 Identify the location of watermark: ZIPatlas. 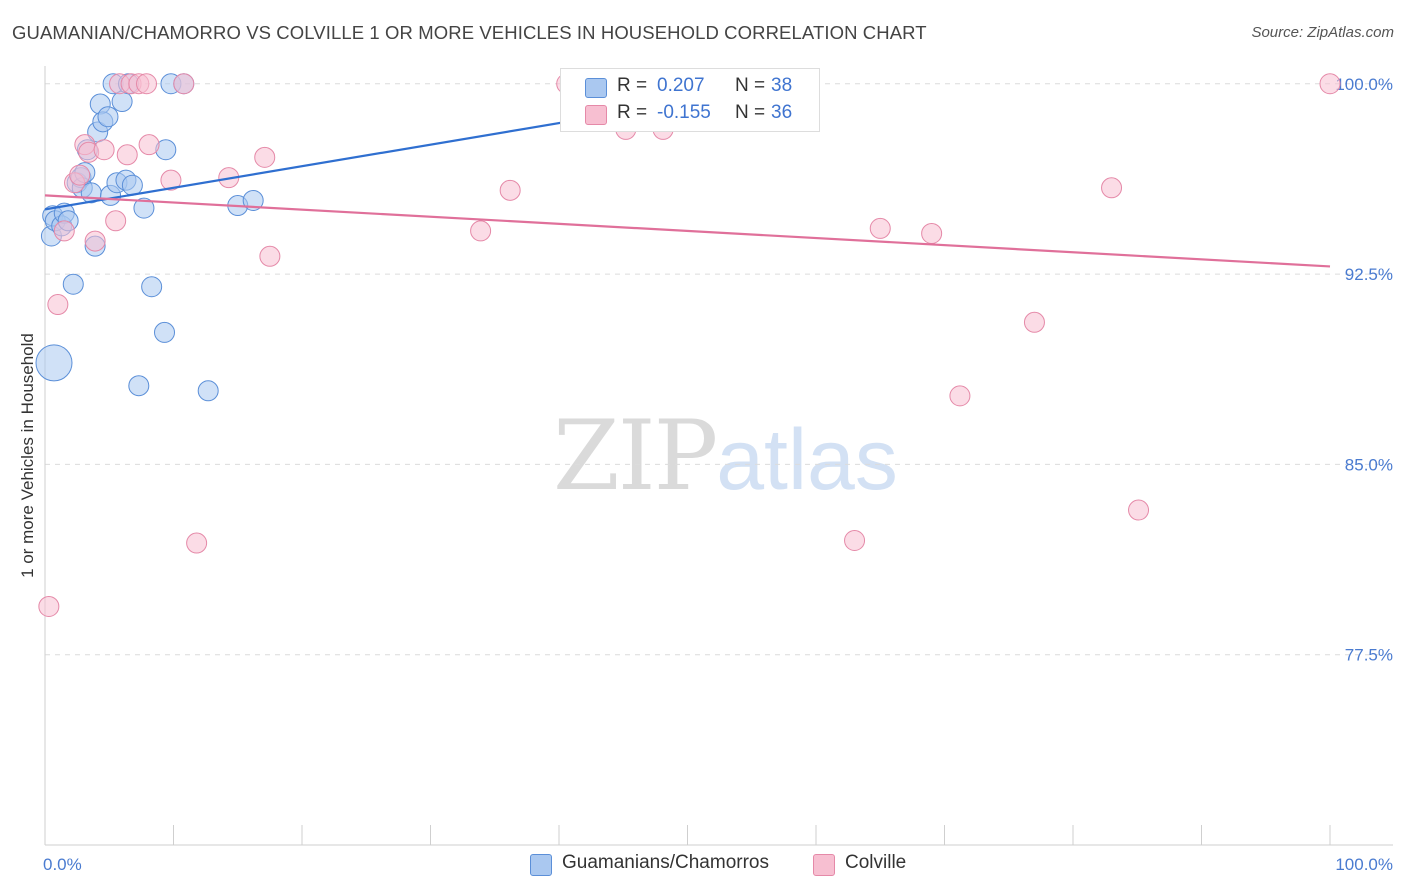
(725, 456).